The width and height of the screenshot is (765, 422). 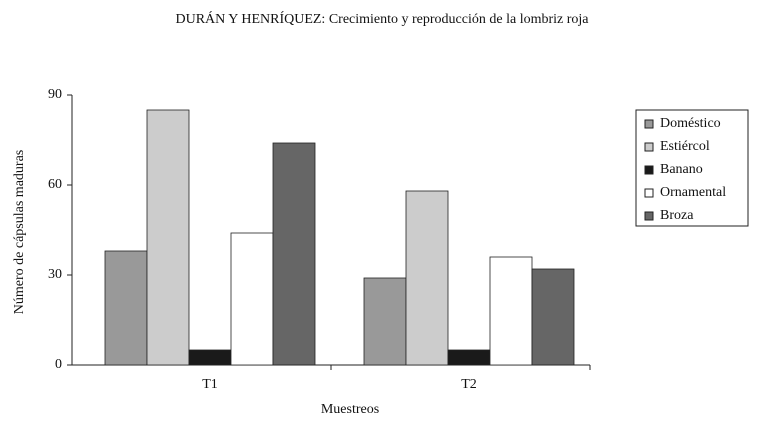 I want to click on y-tick-label: 30, so click(x=55, y=274).